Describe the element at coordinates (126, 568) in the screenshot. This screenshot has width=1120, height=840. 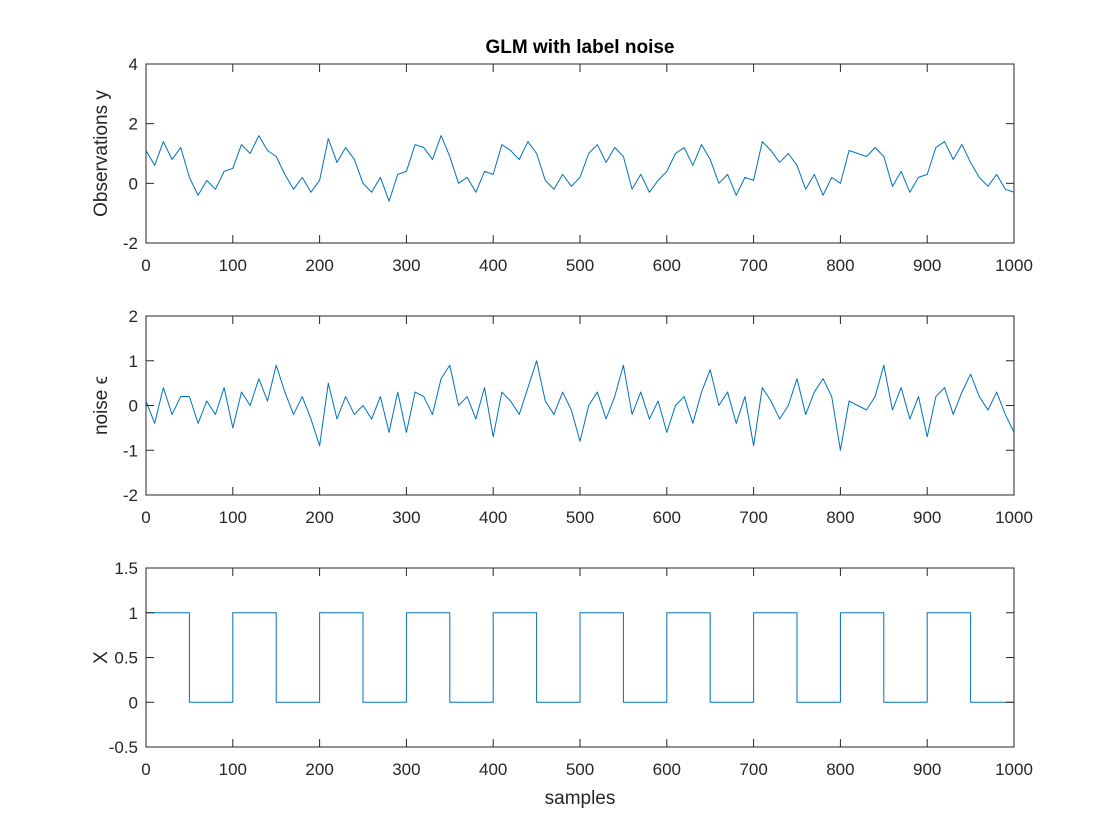
I see `y-tick-label: 1.5` at that location.